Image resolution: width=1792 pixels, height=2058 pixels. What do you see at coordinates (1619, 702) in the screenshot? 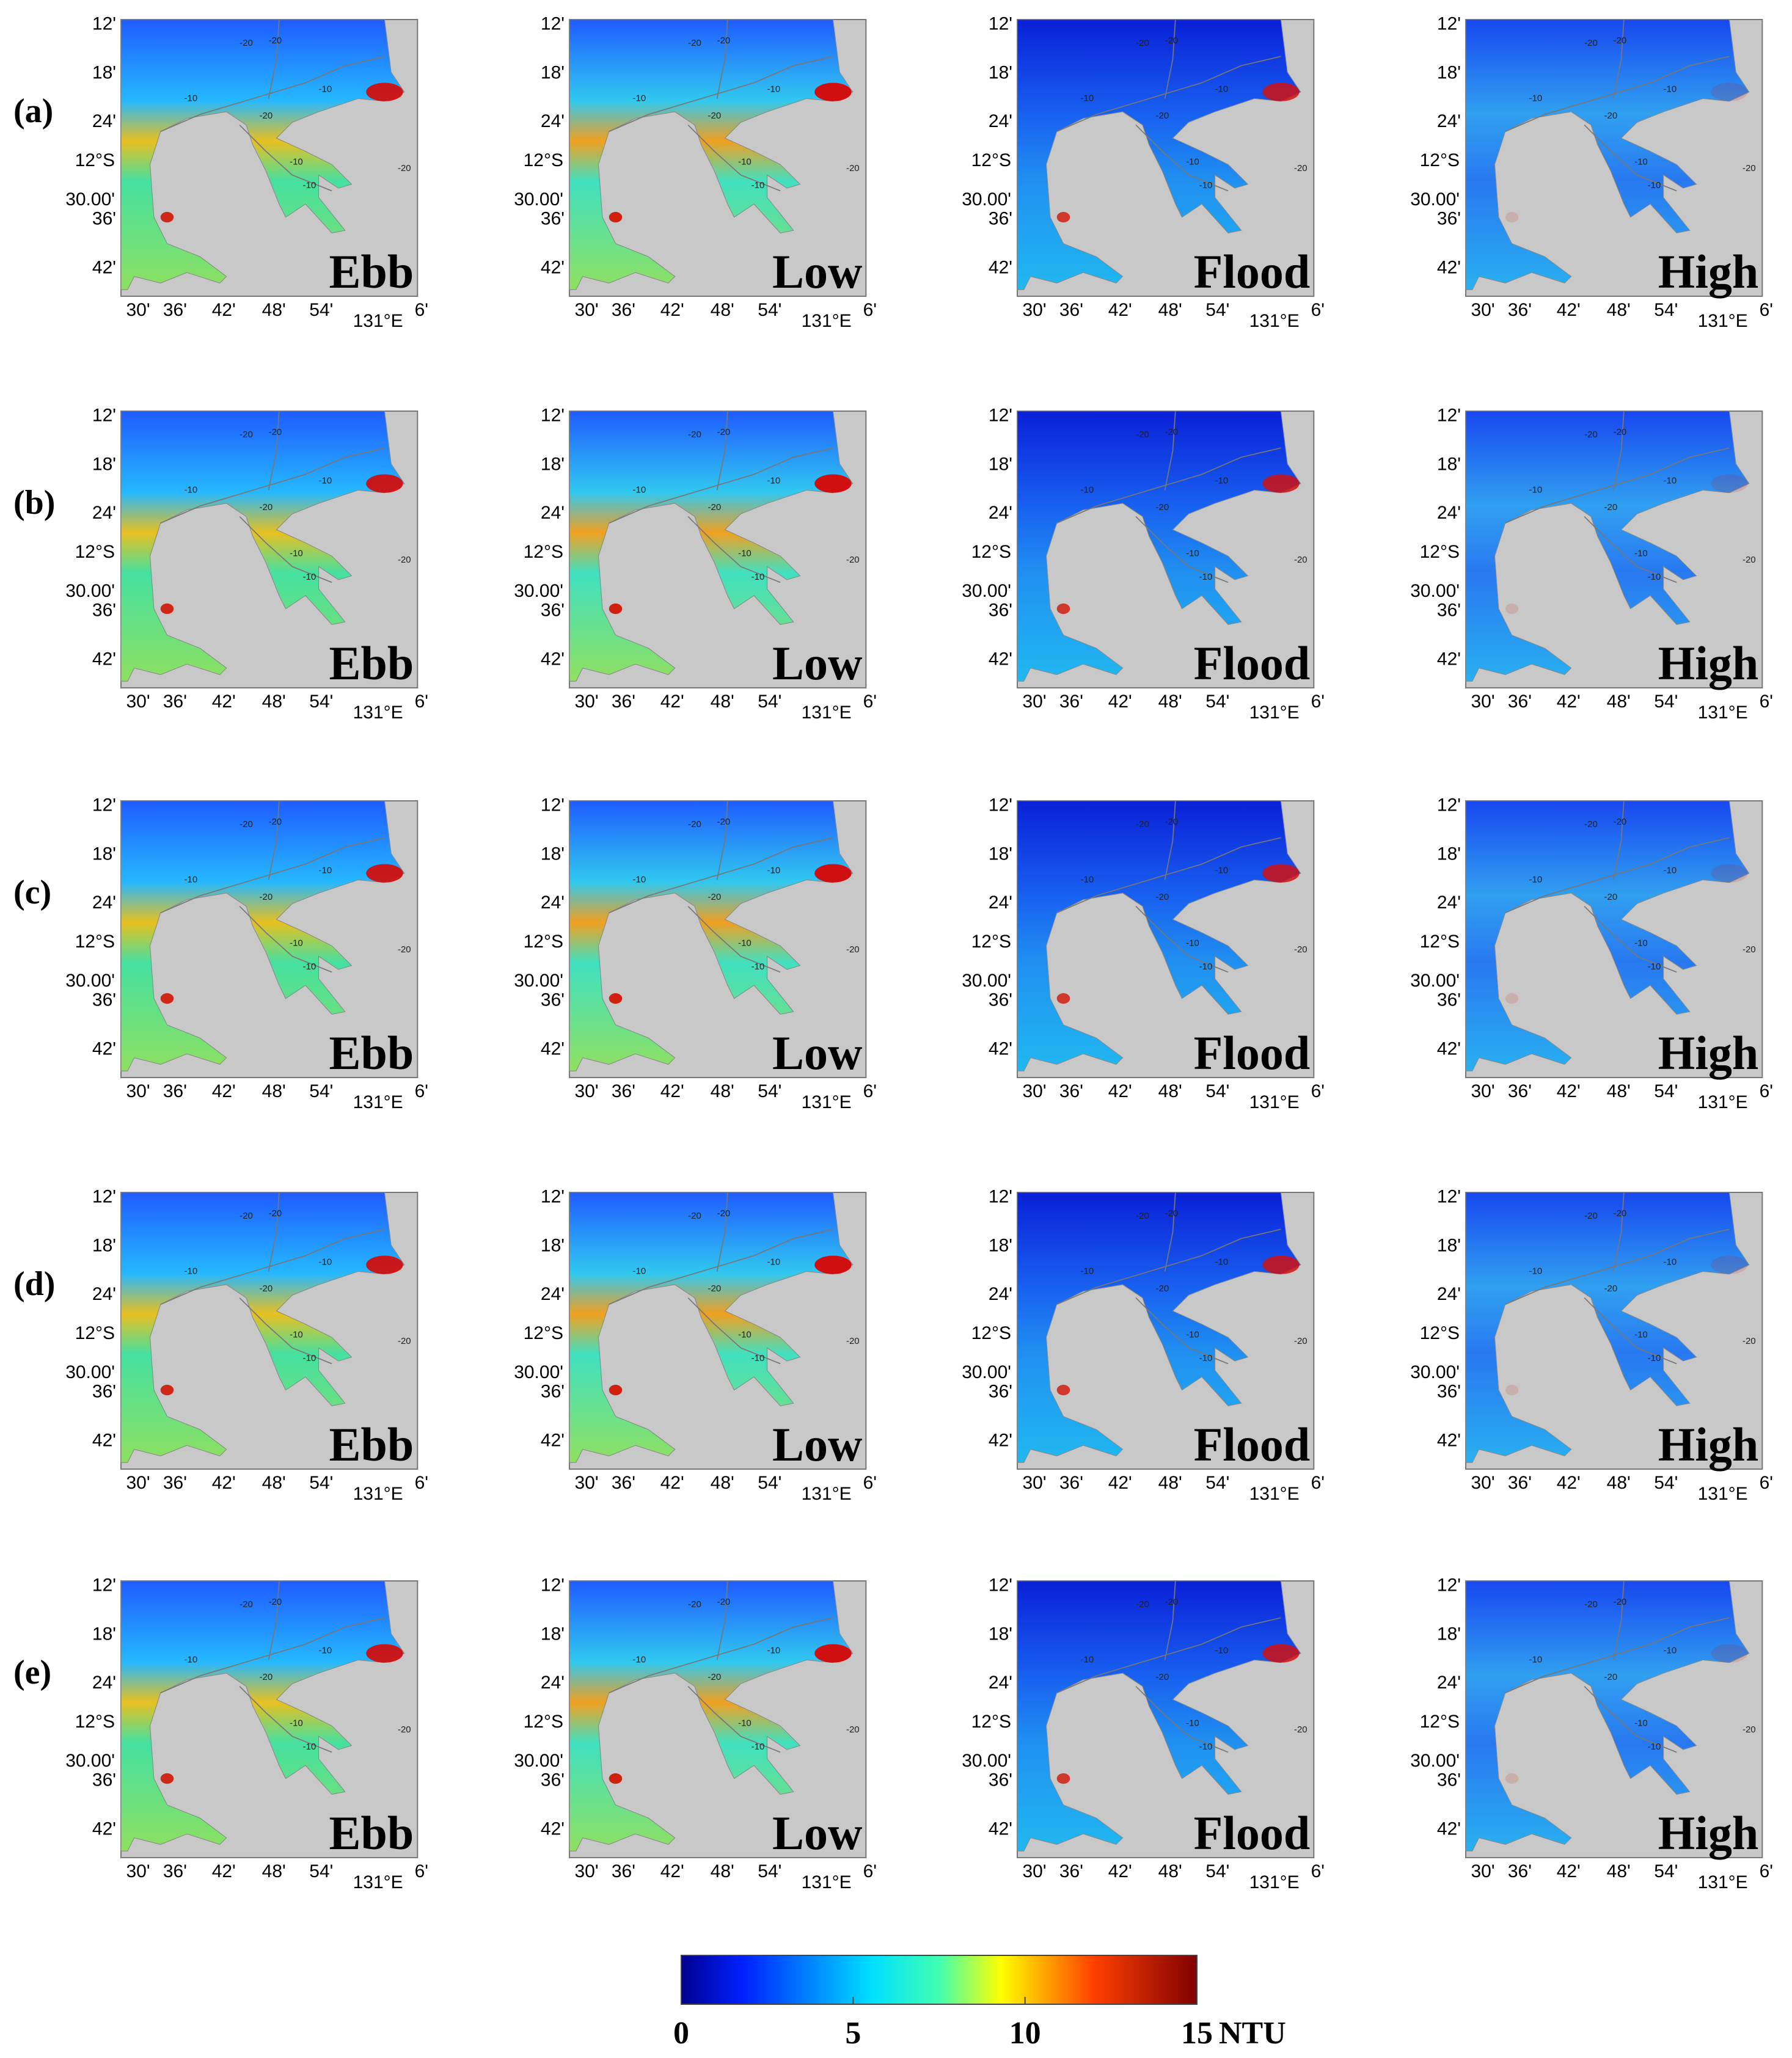
I see `lon-tick-label: 48'` at bounding box center [1619, 702].